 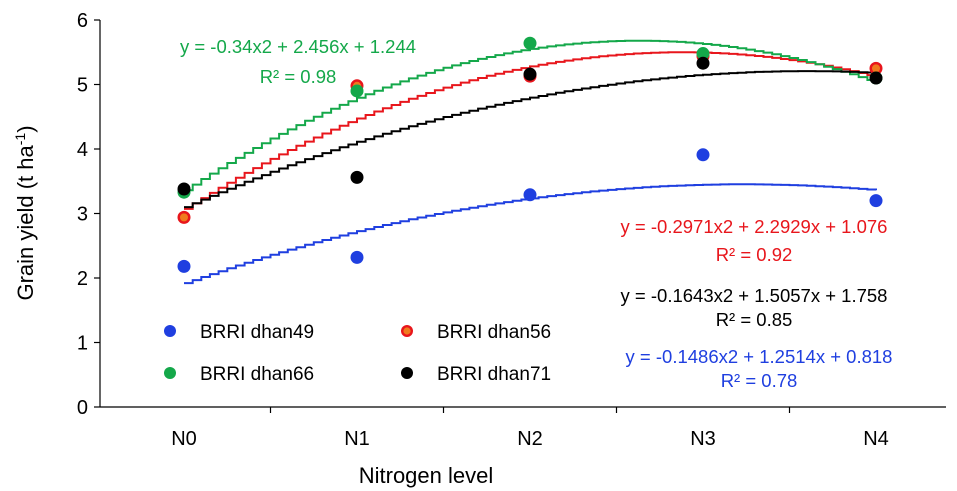 What do you see at coordinates (257, 374) in the screenshot?
I see `legend-label-brri-dhan66: BRRI dhan66` at bounding box center [257, 374].